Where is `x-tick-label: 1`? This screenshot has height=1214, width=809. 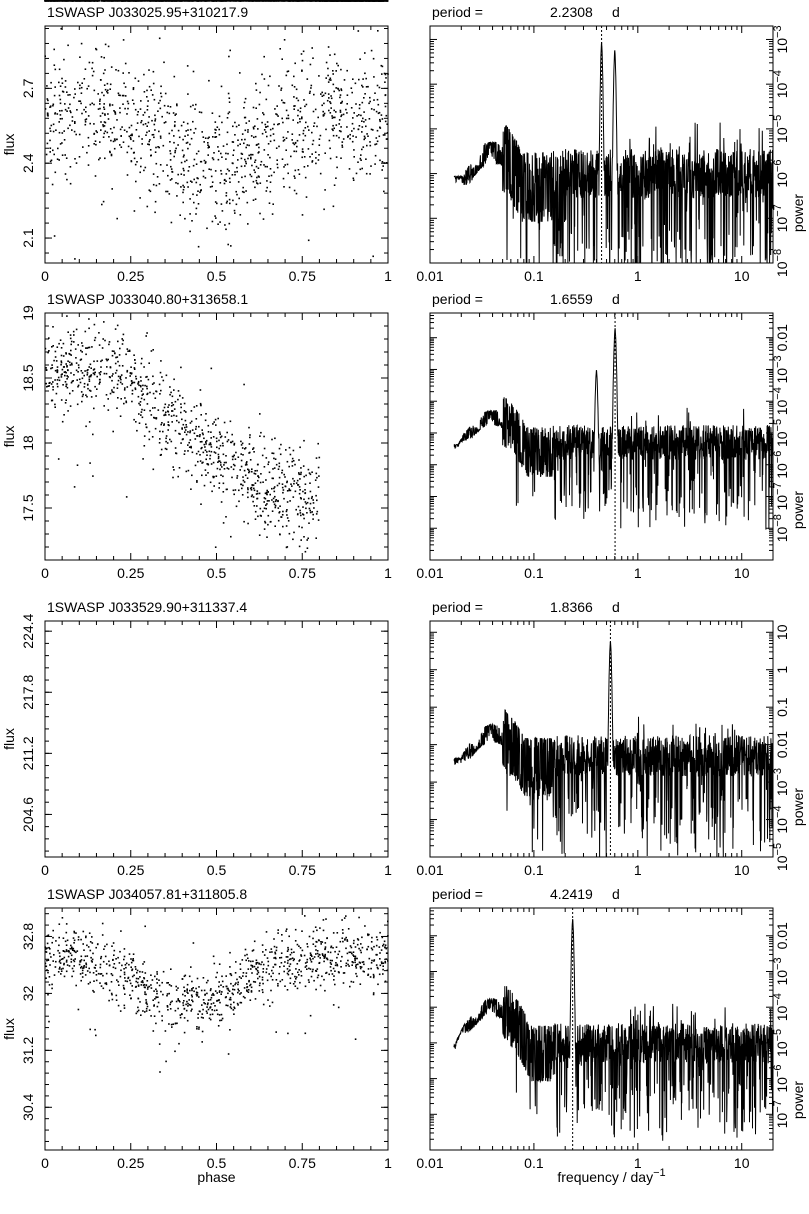
x-tick-label: 1 is located at coordinates (638, 573).